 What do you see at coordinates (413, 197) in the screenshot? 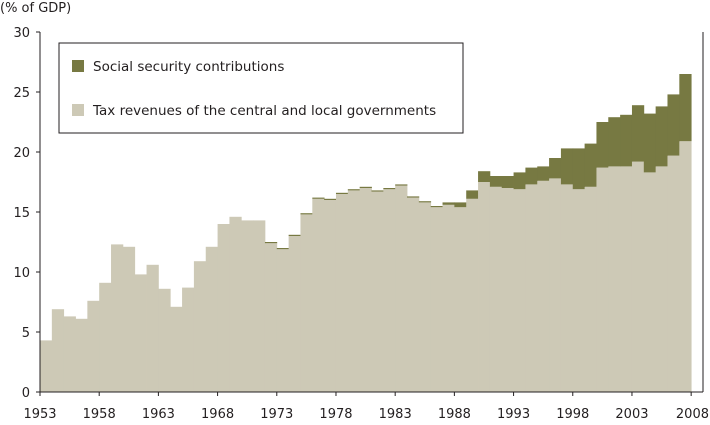
I see `social-security-bar-1984` at bounding box center [413, 197].